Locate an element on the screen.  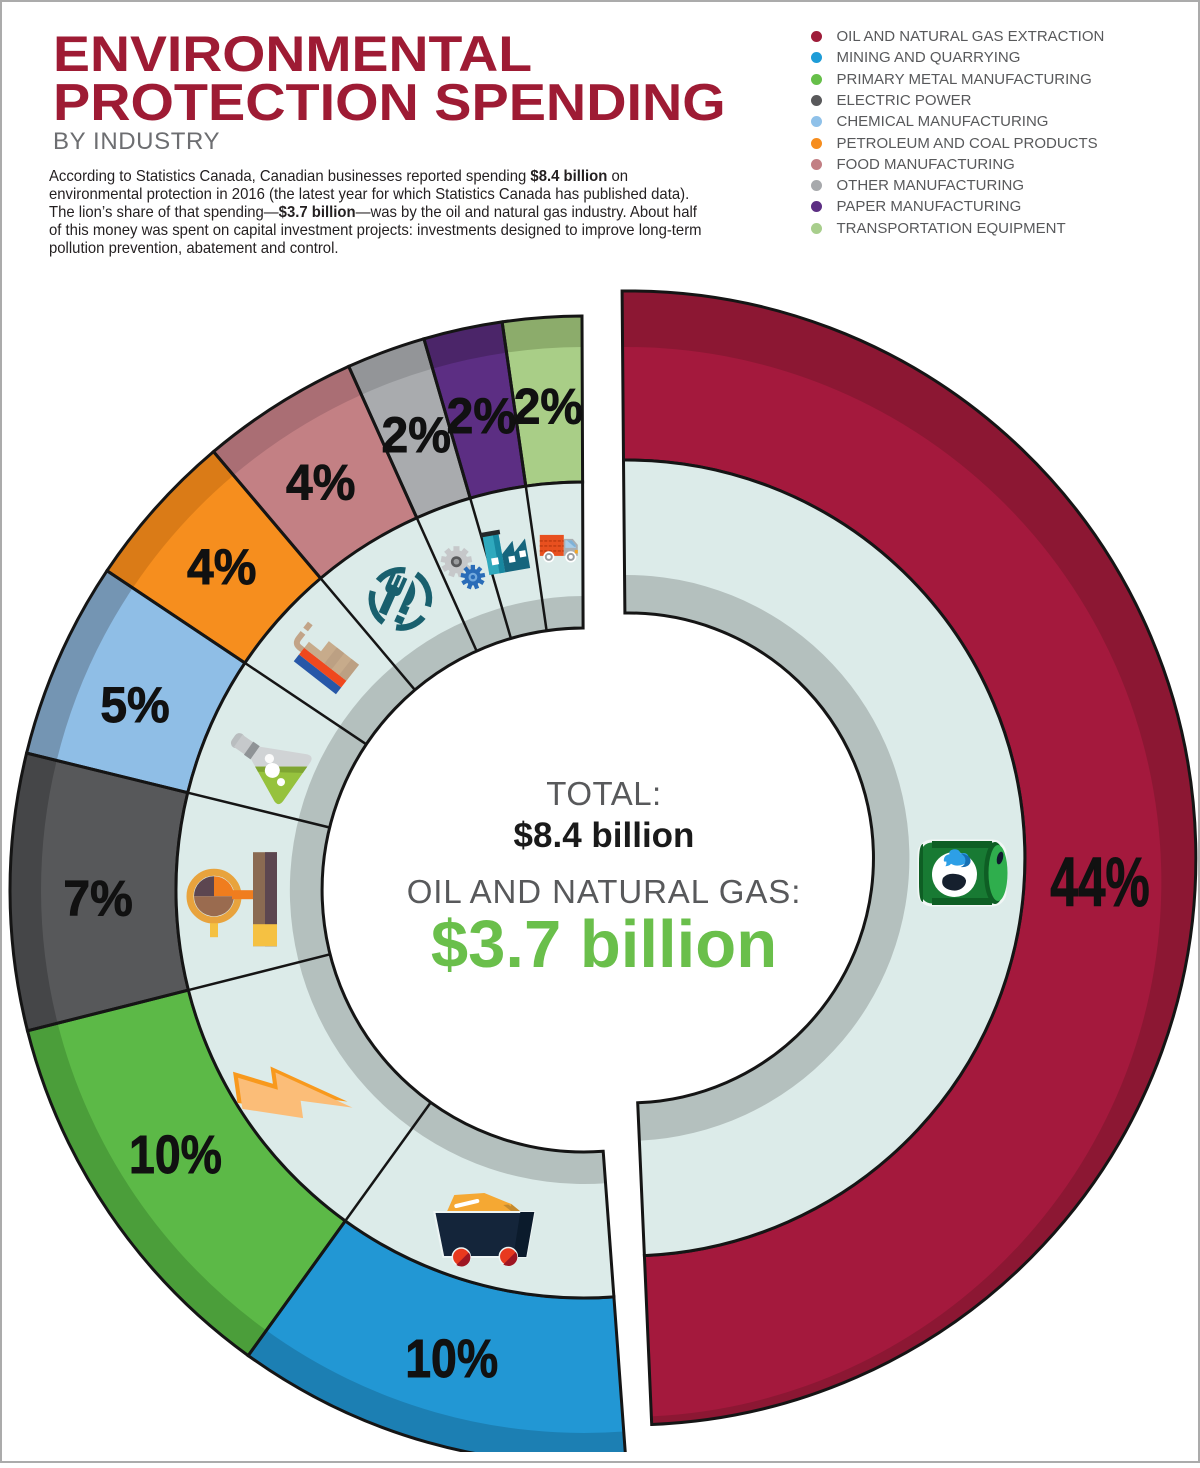
svg-text: 44% is located at coordinates (1099, 882).